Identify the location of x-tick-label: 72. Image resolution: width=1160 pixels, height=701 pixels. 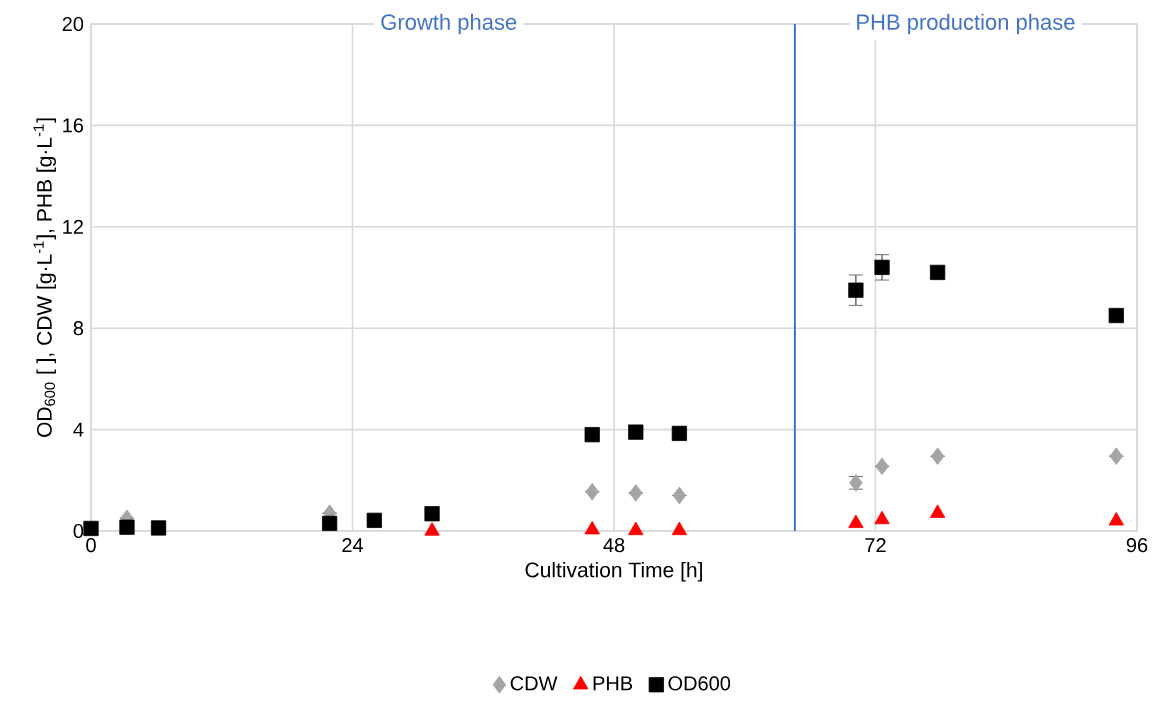
(875, 544).